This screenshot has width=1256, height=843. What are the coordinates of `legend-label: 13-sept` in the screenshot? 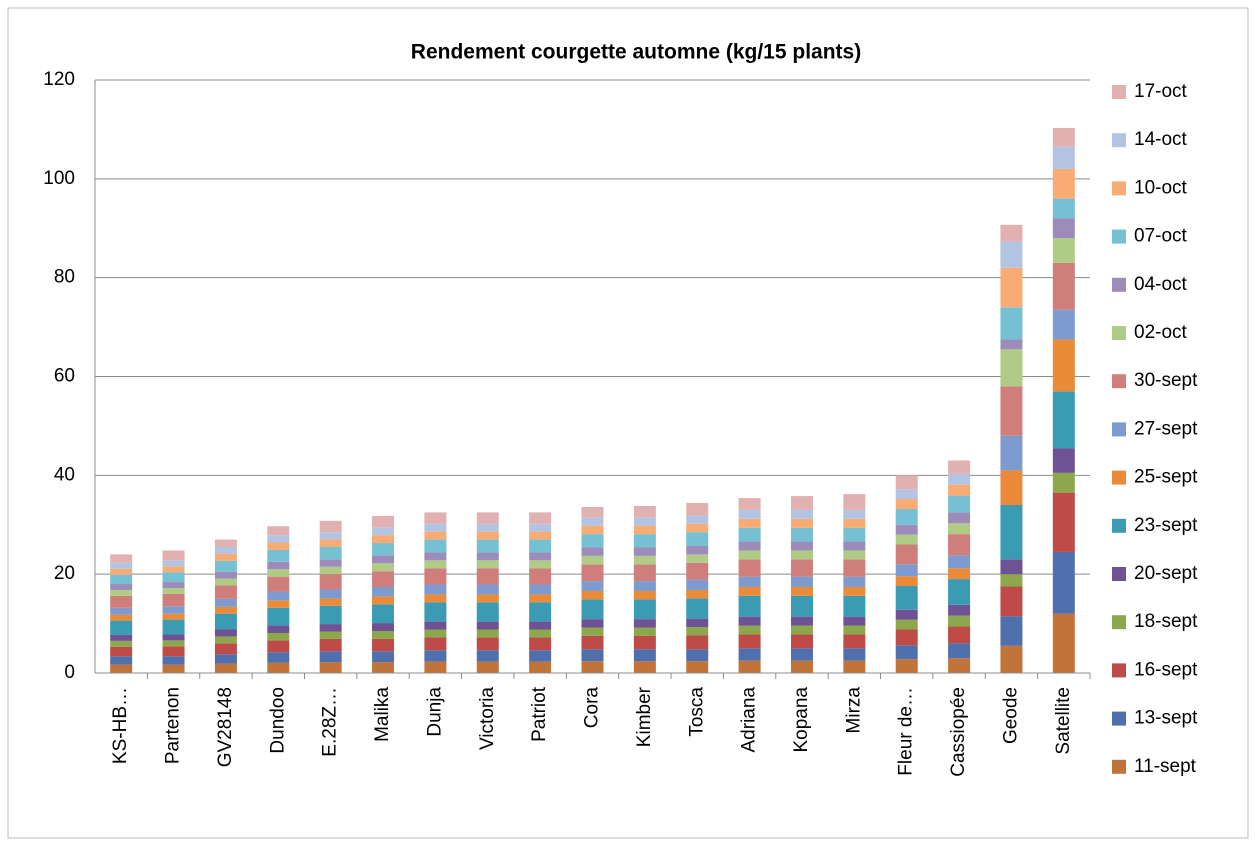 It's located at (1166, 718).